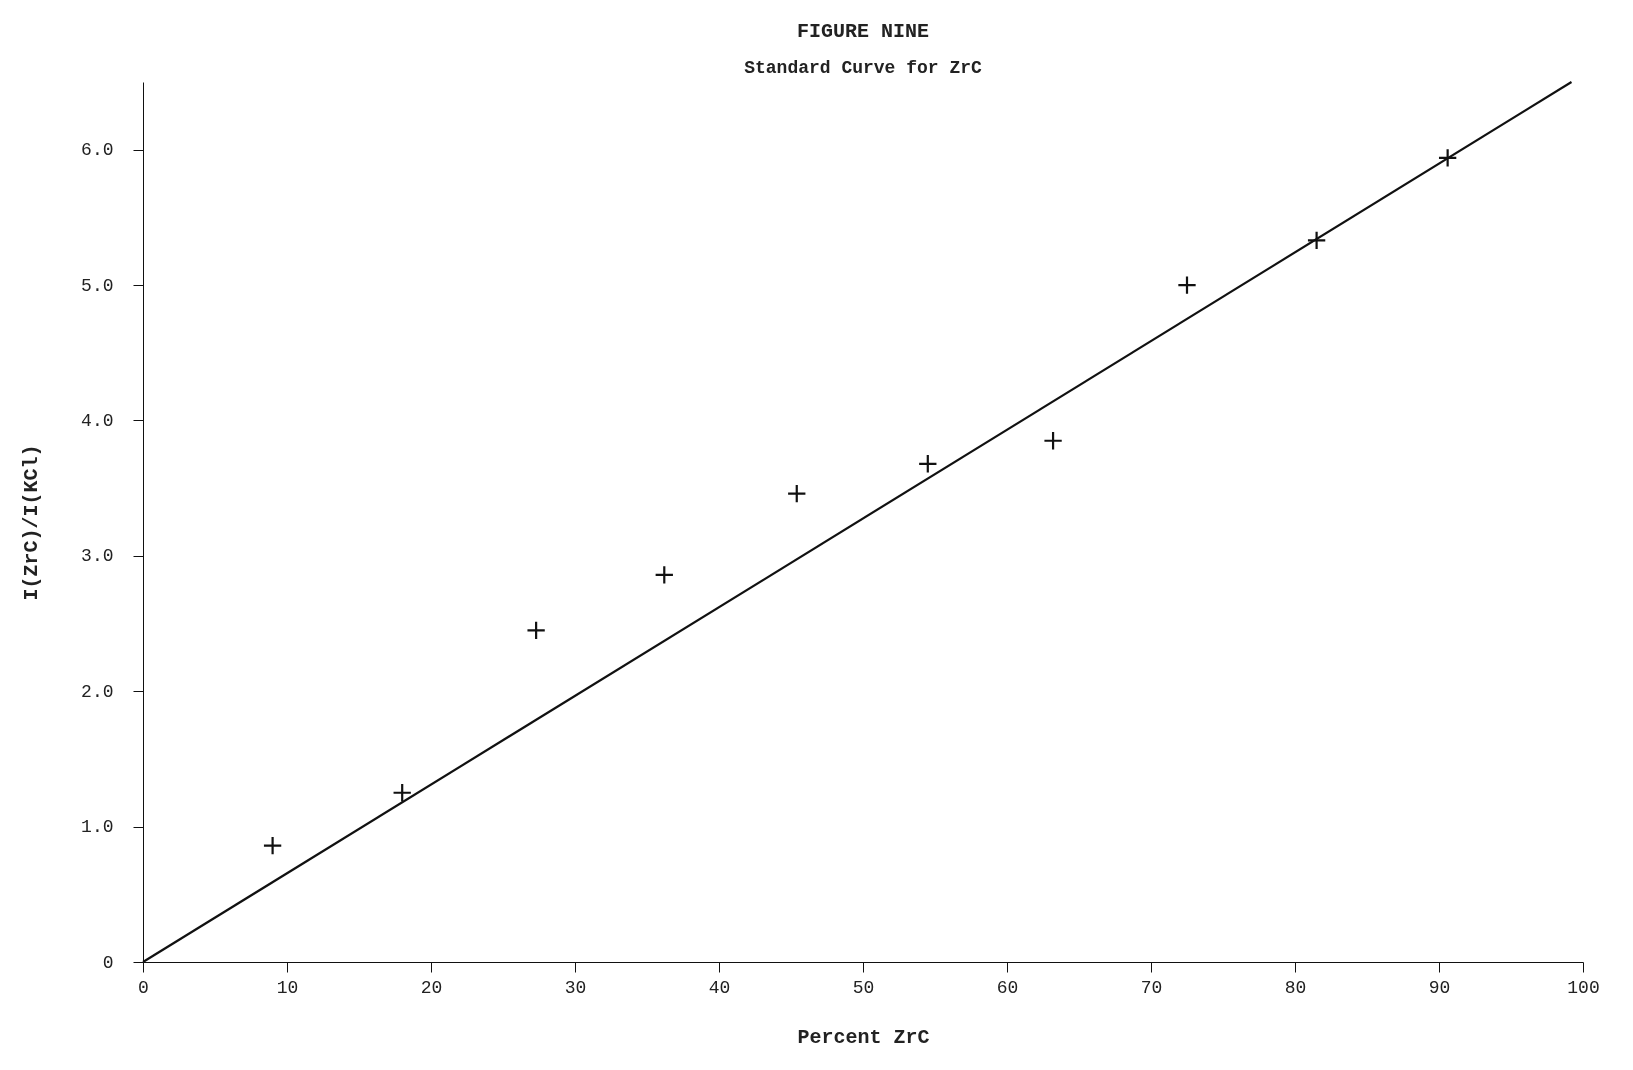 The image size is (1633, 1070). I want to click on x-tick-label: 10, so click(287, 987).